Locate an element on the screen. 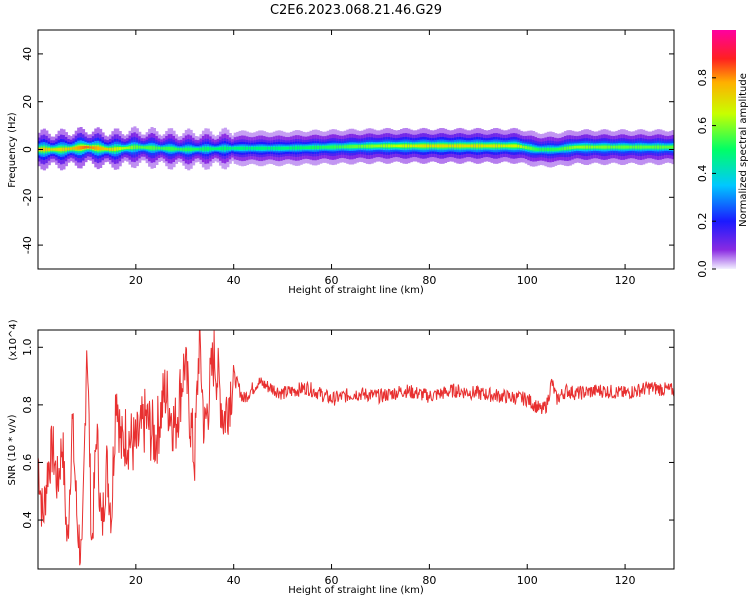  snr-x-tick-label: 120 is located at coordinates (625, 580).